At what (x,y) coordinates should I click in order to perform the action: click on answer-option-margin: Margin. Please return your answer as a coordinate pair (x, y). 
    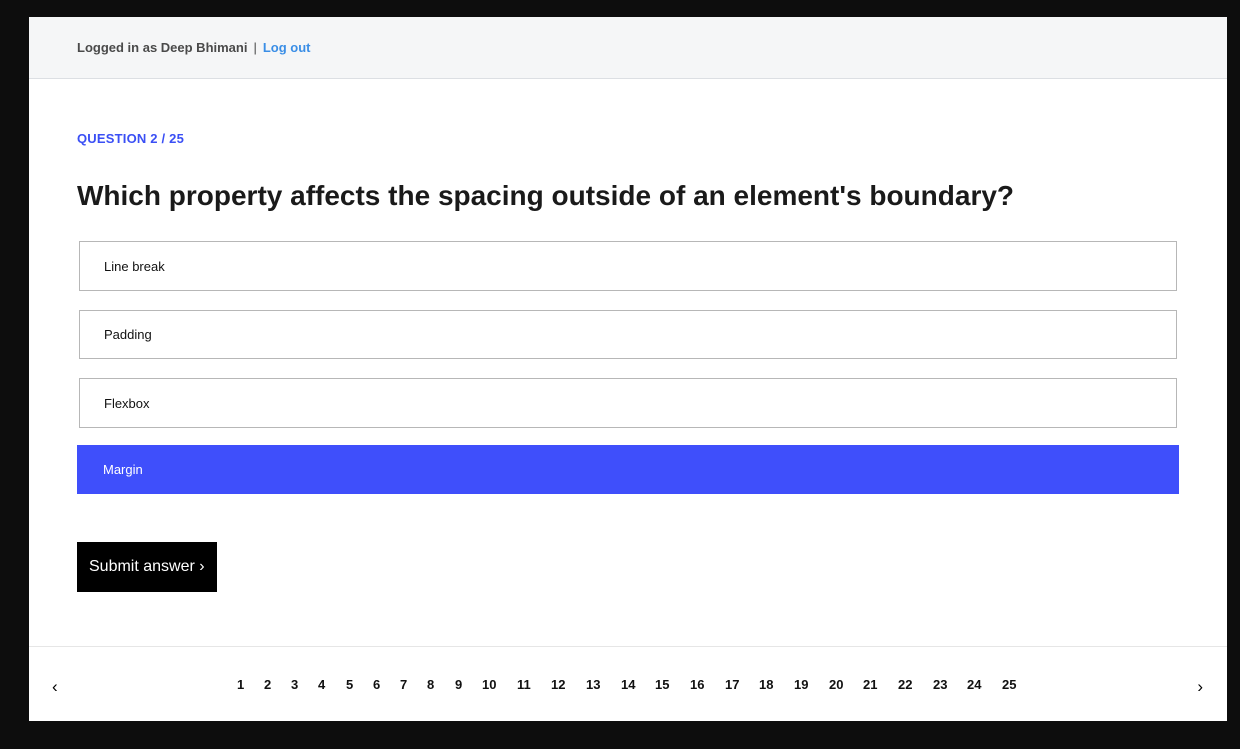
    Looking at the image, I should click on (628, 469).